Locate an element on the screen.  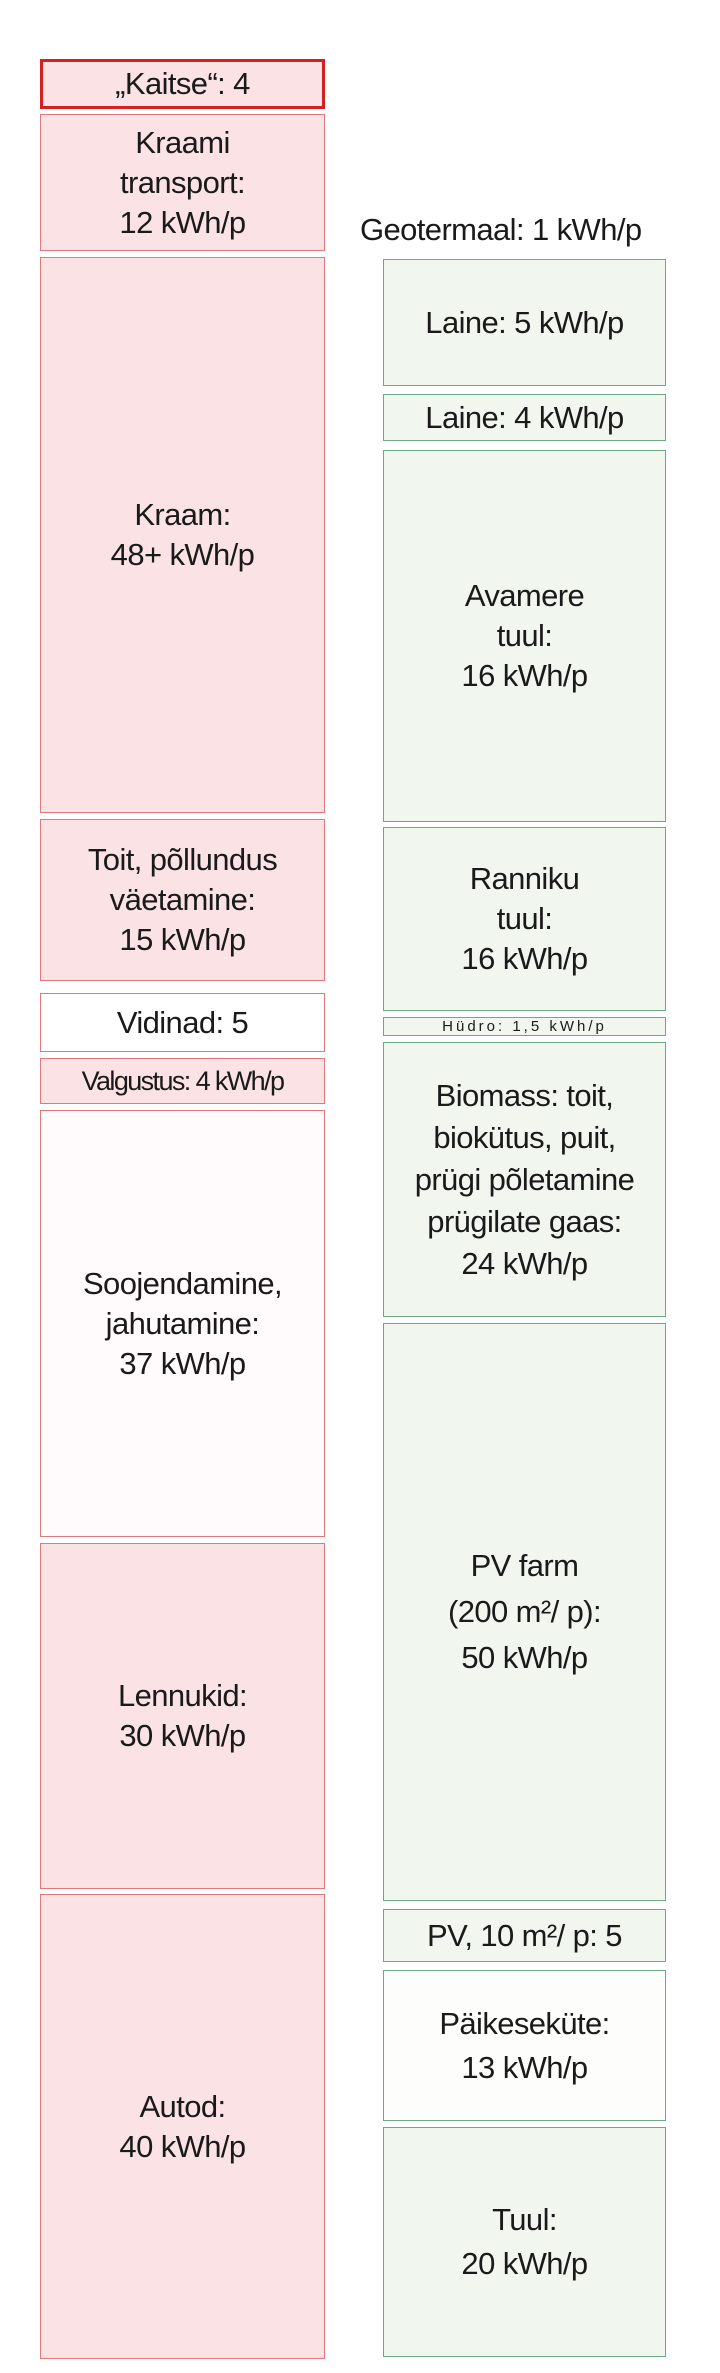
pv-farm-box: PV farm (200 m²/ p): 50 kWh/p is located at coordinates (524, 1612).